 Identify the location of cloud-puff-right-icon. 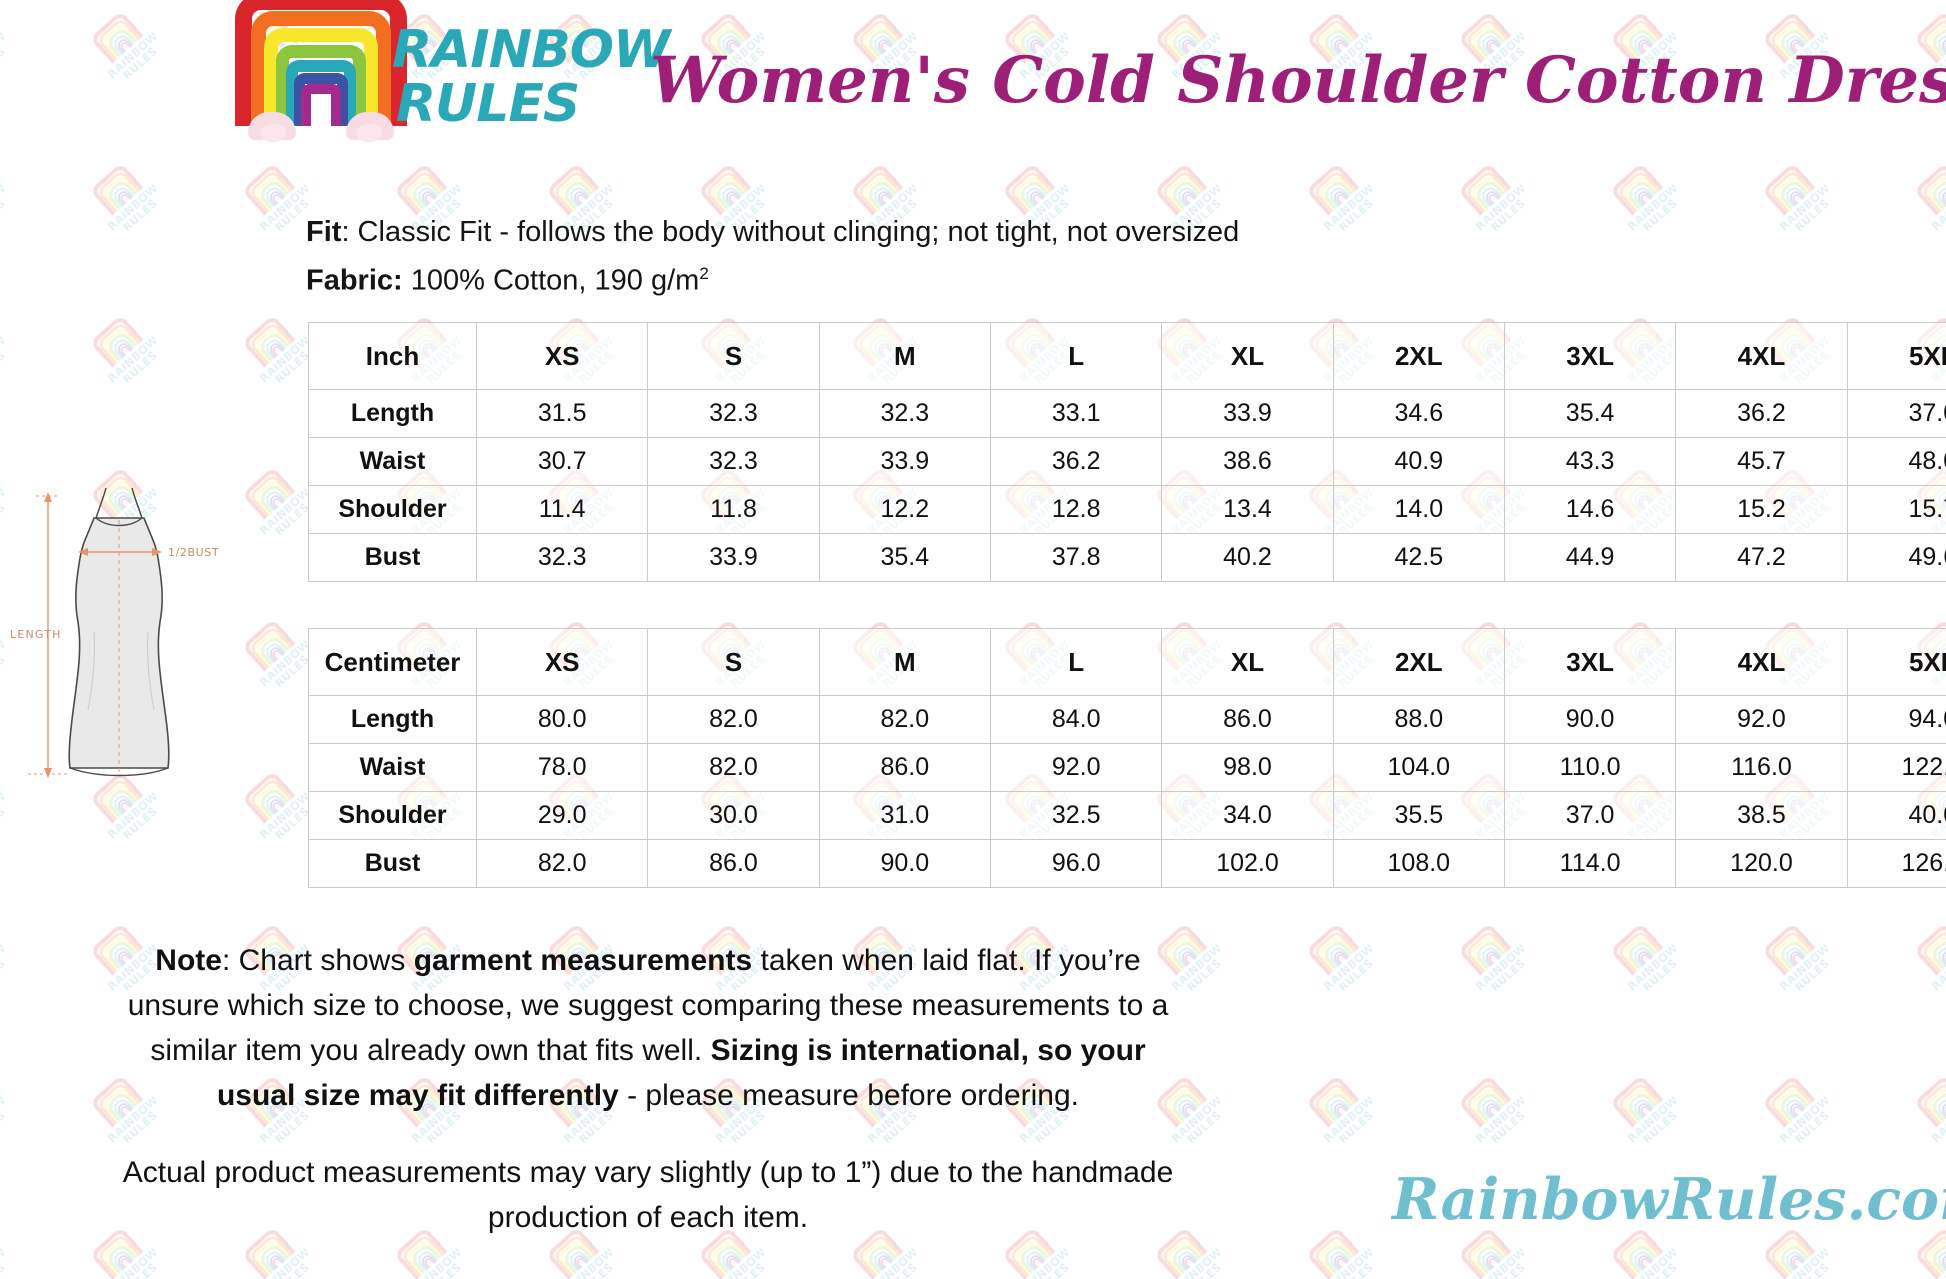
(369, 133).